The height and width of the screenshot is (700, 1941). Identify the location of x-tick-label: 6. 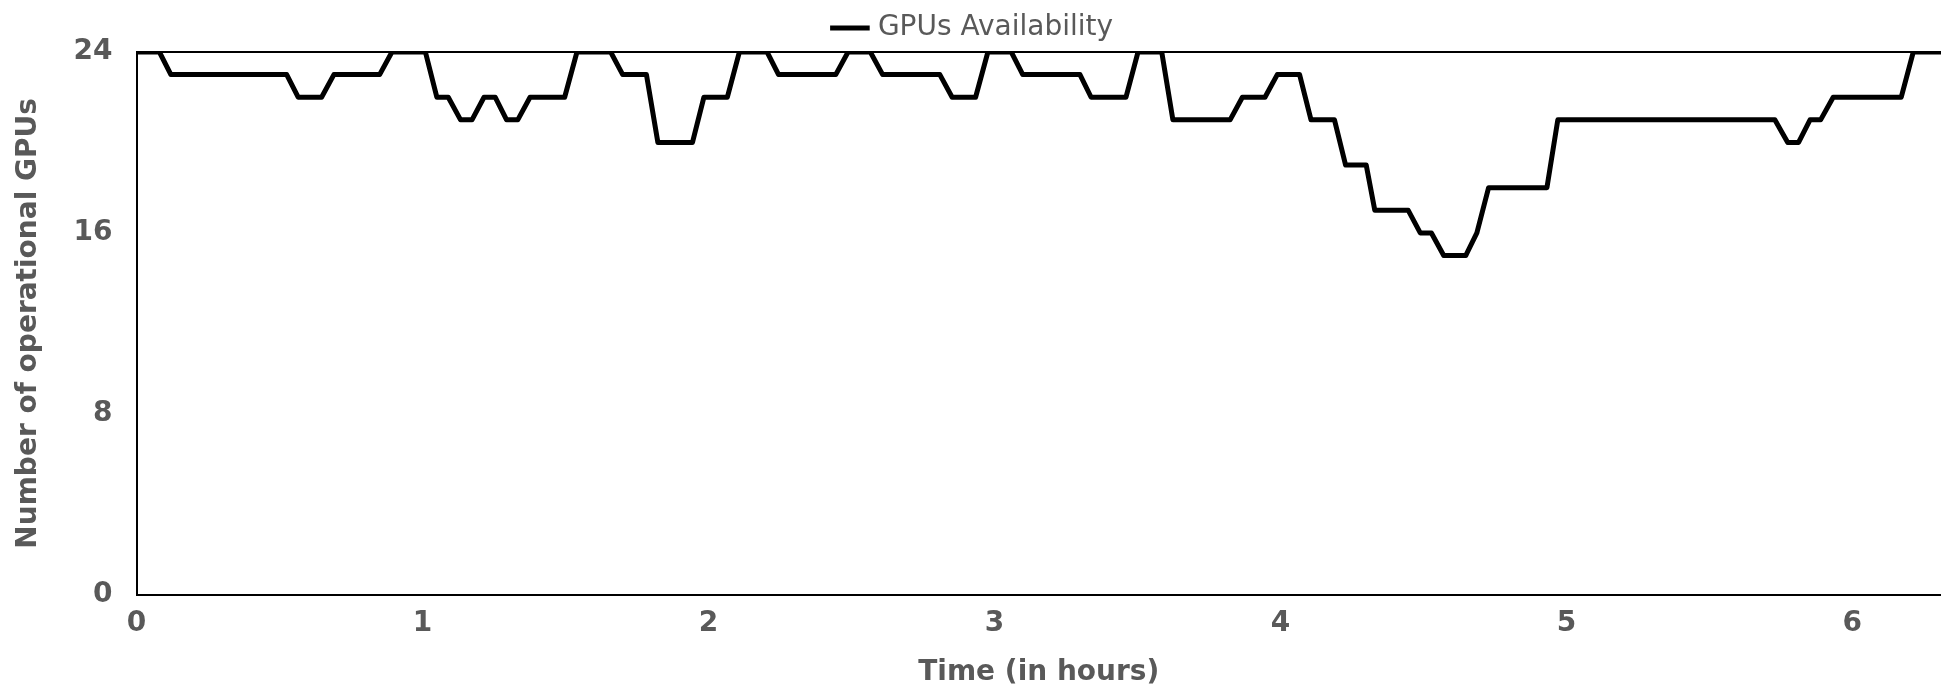
(1852, 621).